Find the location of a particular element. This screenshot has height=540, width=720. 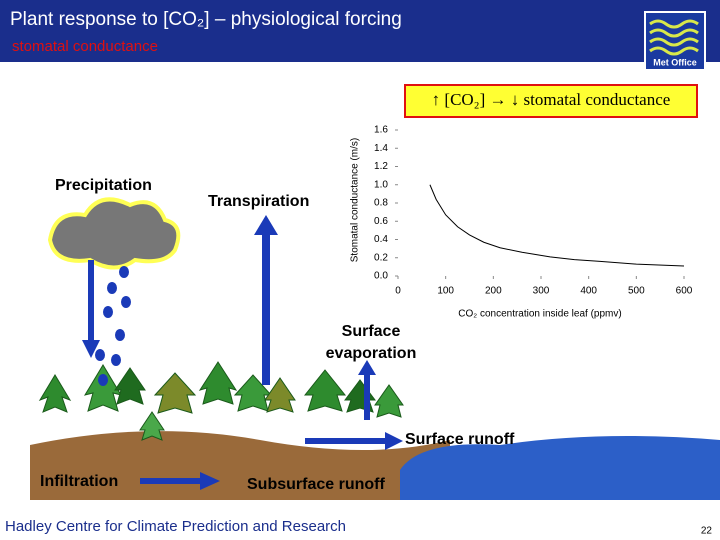

label-evaporation: evaporation is located at coordinates (371, 353).